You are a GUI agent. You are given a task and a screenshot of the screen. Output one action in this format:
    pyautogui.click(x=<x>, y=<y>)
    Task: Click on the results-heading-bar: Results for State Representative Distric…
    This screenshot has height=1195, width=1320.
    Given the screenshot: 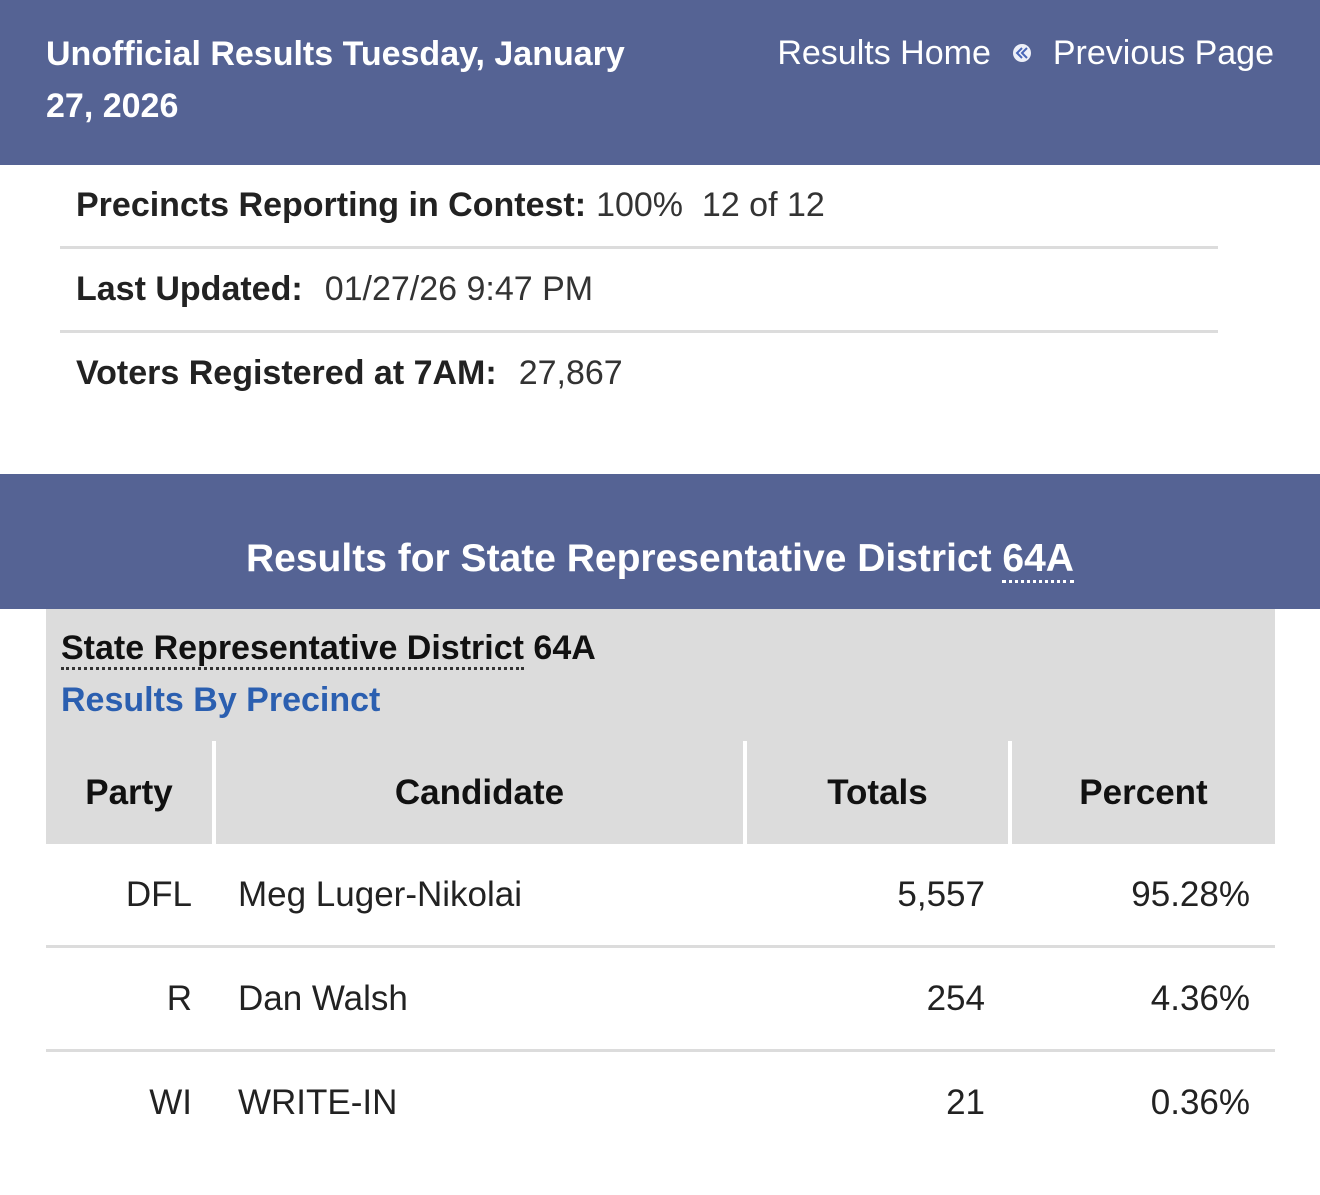 What is the action you would take?
    pyautogui.click(x=660, y=541)
    